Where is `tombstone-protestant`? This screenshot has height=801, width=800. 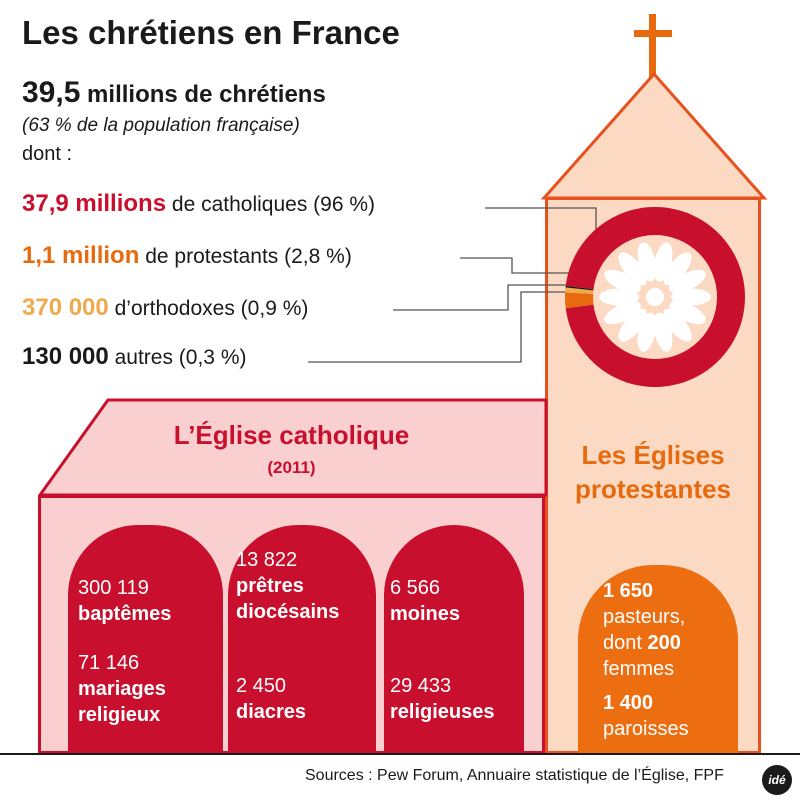
tombstone-protestant is located at coordinates (658, 659).